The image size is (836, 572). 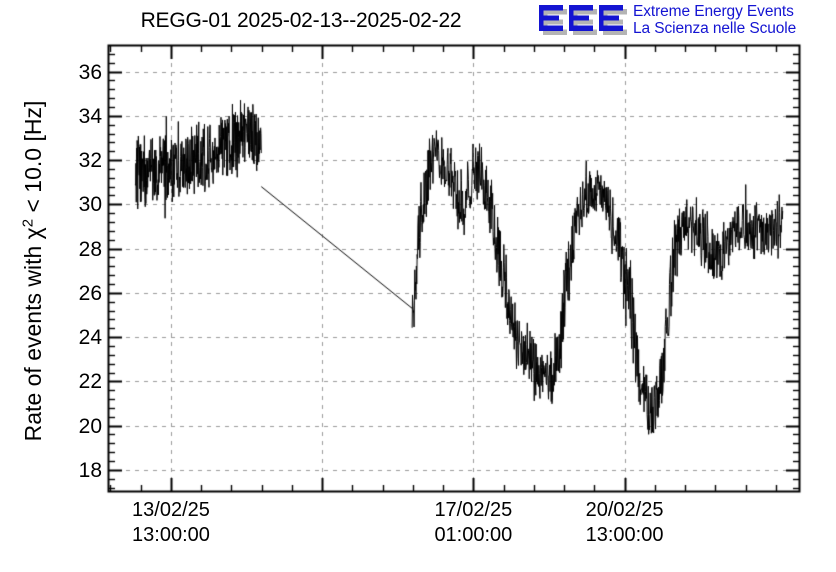 I want to click on y-tick-label: 24, so click(x=90, y=338).